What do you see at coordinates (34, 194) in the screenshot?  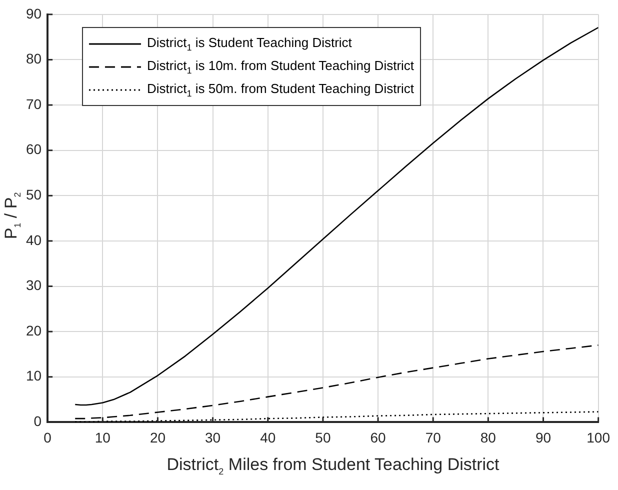 I see `y-tick-label: 50` at bounding box center [34, 194].